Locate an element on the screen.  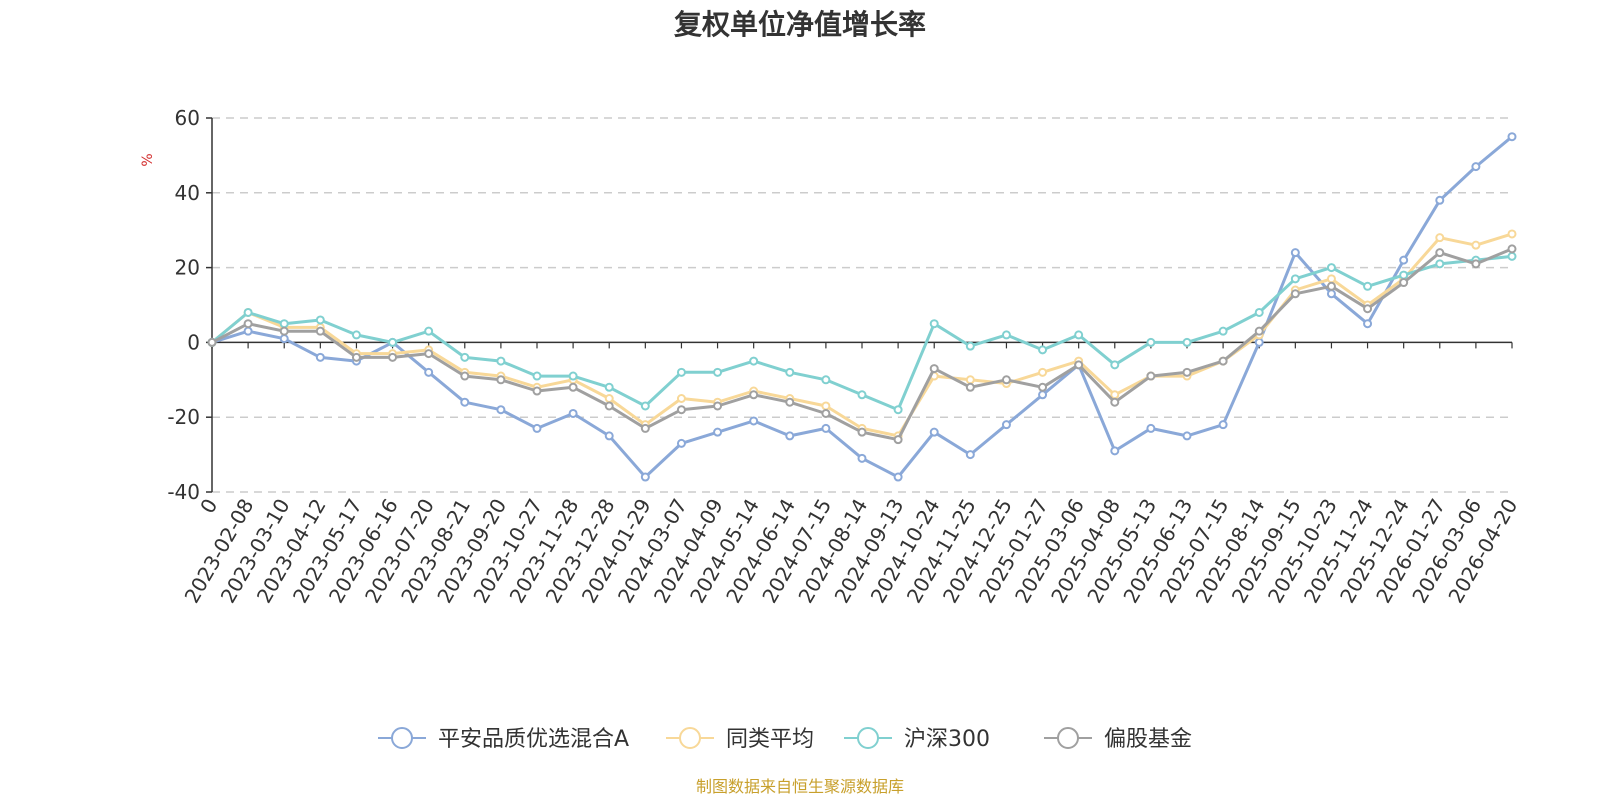
legend: 平安品质优选混合A 同类平均 沪深300 偏股基金 is located at coordinates (785, 739).